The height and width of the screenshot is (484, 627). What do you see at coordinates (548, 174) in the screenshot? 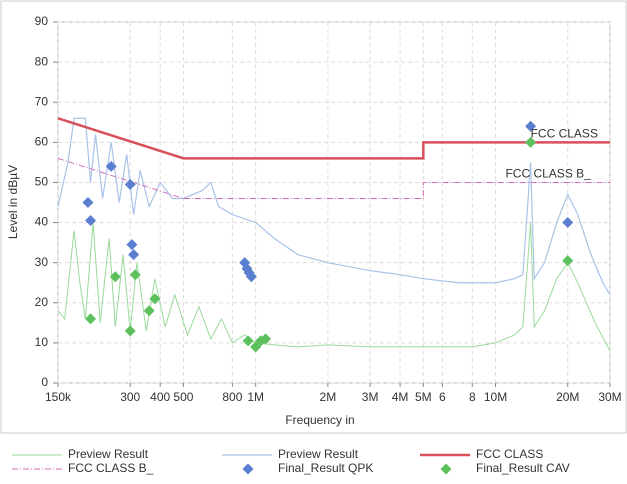
I see `annotation: FCC CLASS B_` at bounding box center [548, 174].